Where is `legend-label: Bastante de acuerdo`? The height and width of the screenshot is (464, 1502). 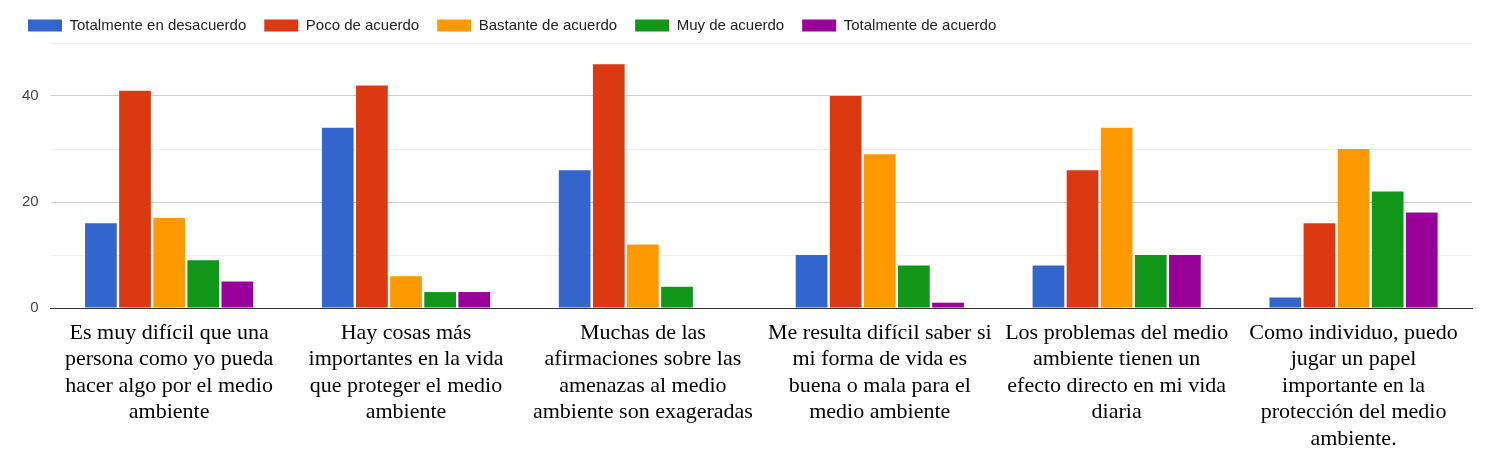
legend-label: Bastante de acuerdo is located at coordinates (548, 24).